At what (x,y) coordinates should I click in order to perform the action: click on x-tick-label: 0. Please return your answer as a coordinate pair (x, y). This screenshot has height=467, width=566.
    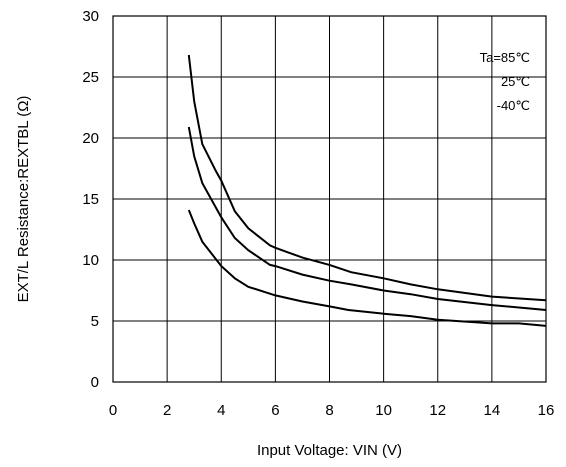
    Looking at the image, I should click on (113, 410).